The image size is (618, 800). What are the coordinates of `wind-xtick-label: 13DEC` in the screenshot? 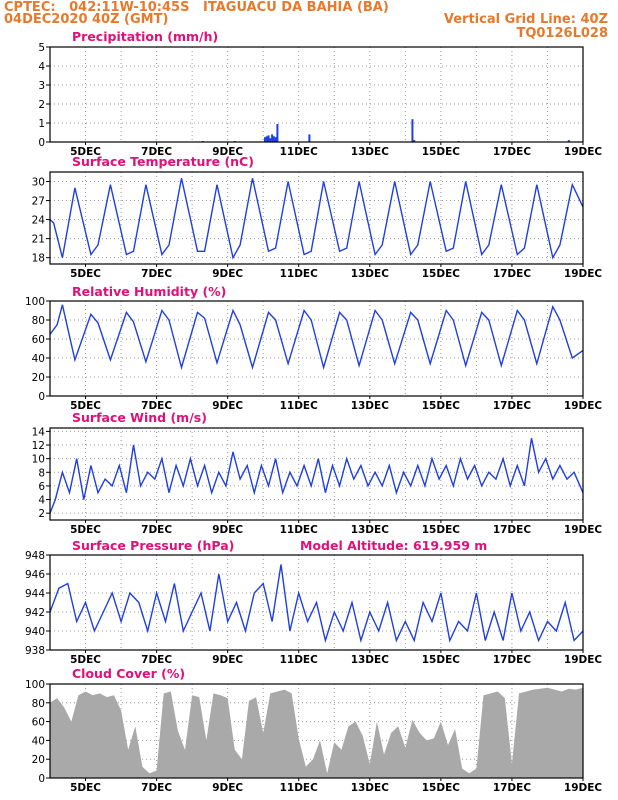 It's located at (370, 530).